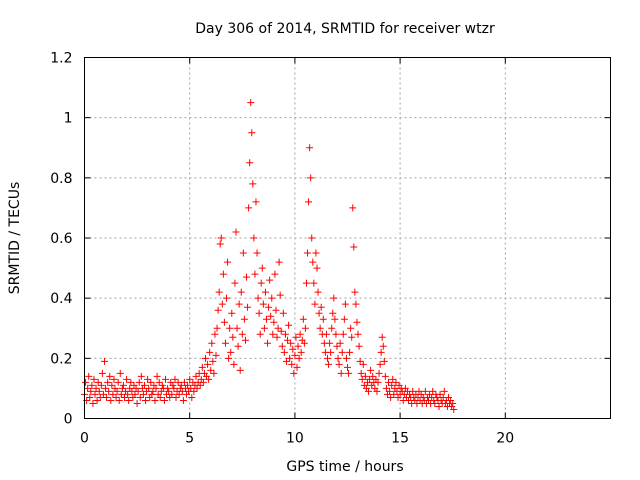 The height and width of the screenshot is (480, 640). Describe the element at coordinates (61, 179) in the screenshot. I see `y-tick-label: 0.8` at that location.